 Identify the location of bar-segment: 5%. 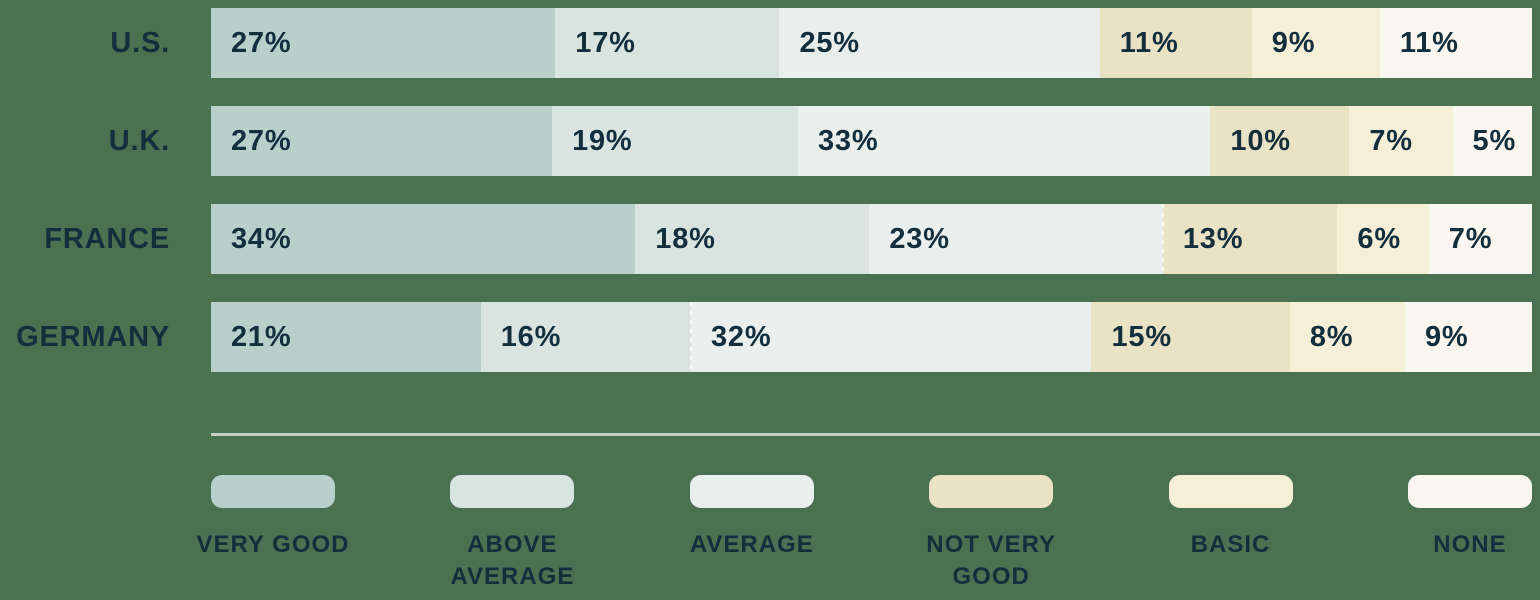
(1492, 141).